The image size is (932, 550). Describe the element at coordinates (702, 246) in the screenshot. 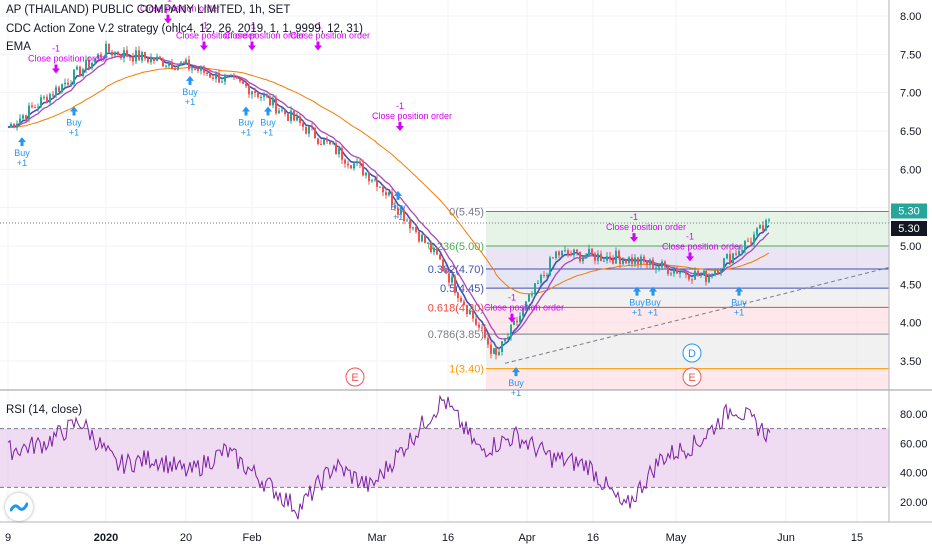

I see `close-order-label: Close position order` at that location.